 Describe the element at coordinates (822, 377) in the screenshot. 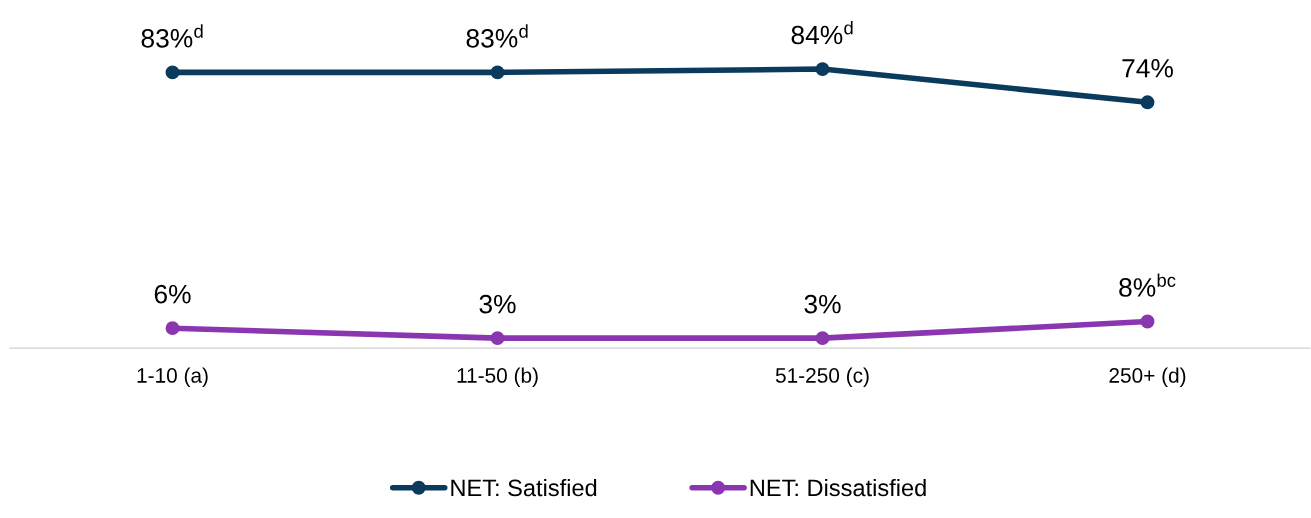

I see `x-tick-label: 51-250 (c)` at that location.